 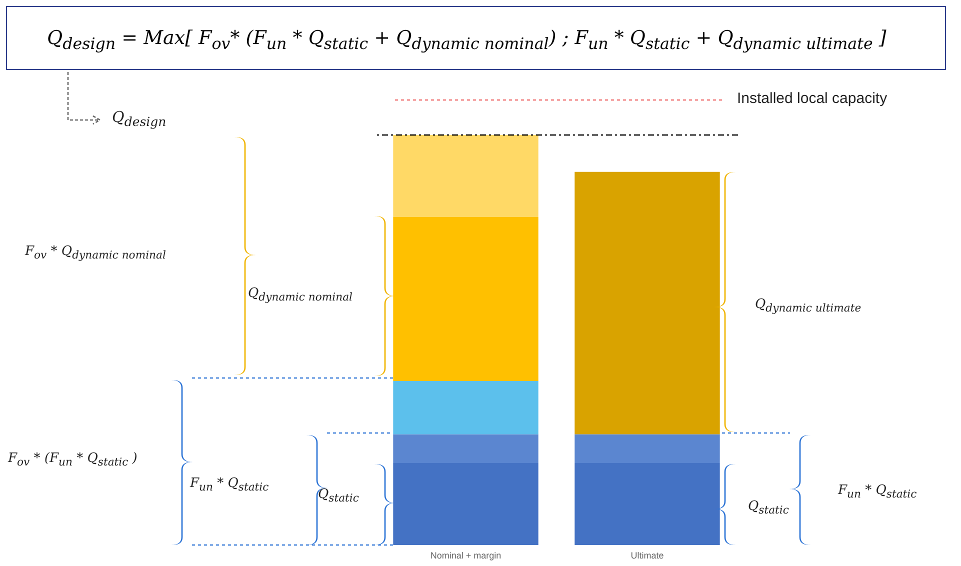 What do you see at coordinates (95, 253) in the screenshot?
I see `text: F$_{ov}$ * Q$_{dynamic nominal}$` at bounding box center [95, 253].